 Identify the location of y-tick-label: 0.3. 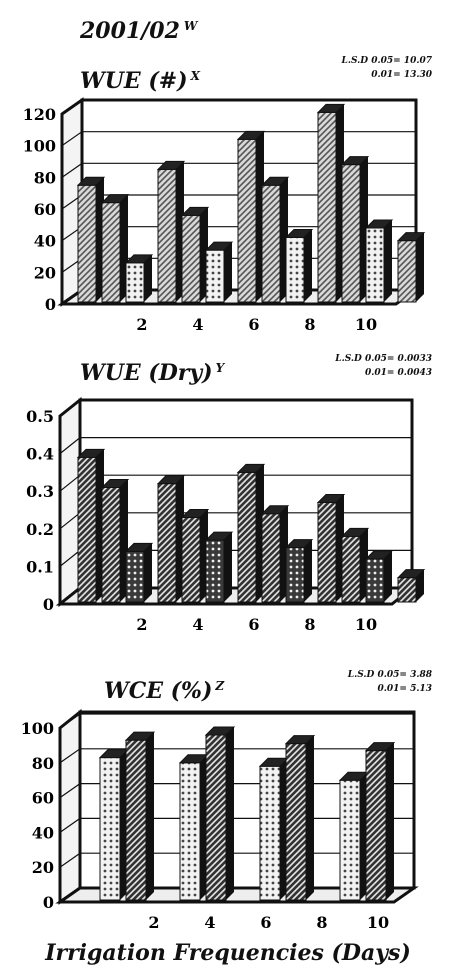
(40, 491).